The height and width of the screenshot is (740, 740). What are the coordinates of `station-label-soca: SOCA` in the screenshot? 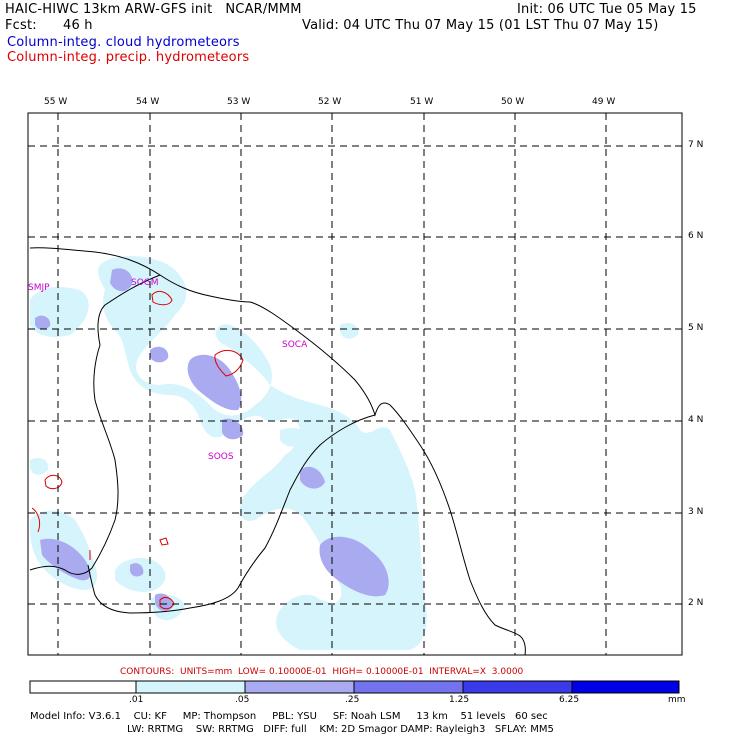 It's located at (295, 345).